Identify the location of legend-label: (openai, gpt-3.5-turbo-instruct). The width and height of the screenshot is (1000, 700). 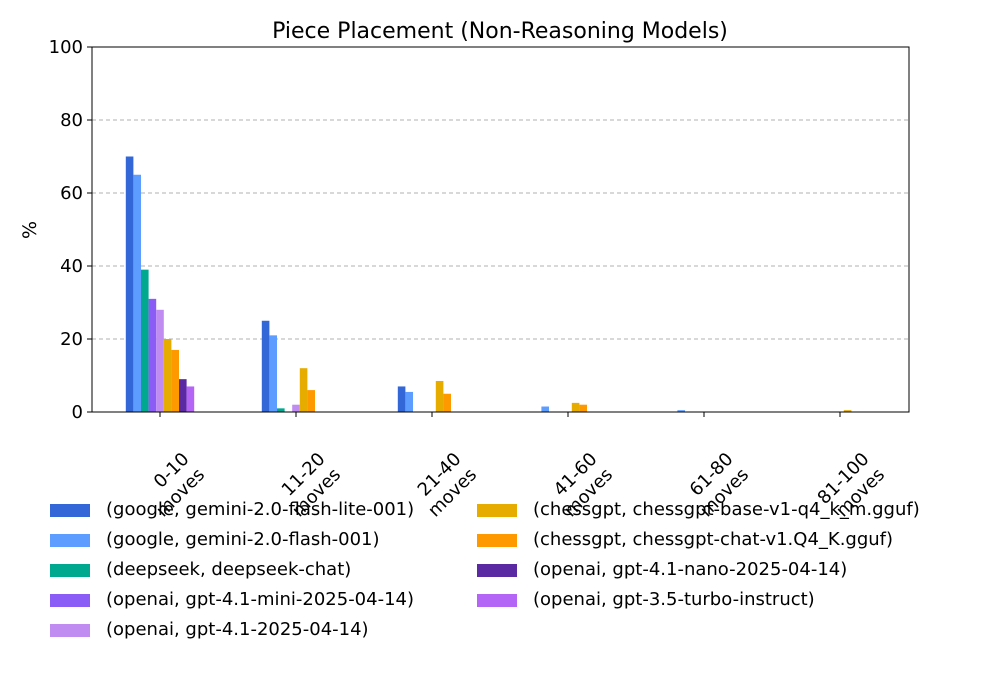
(674, 599).